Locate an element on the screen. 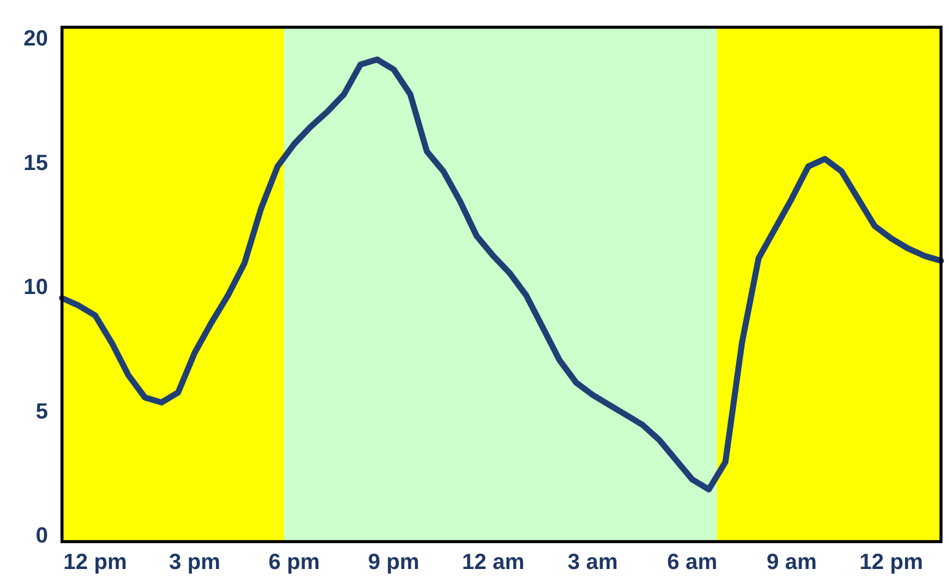 The width and height of the screenshot is (949, 588). y-tick-label: 5 is located at coordinates (42, 411).